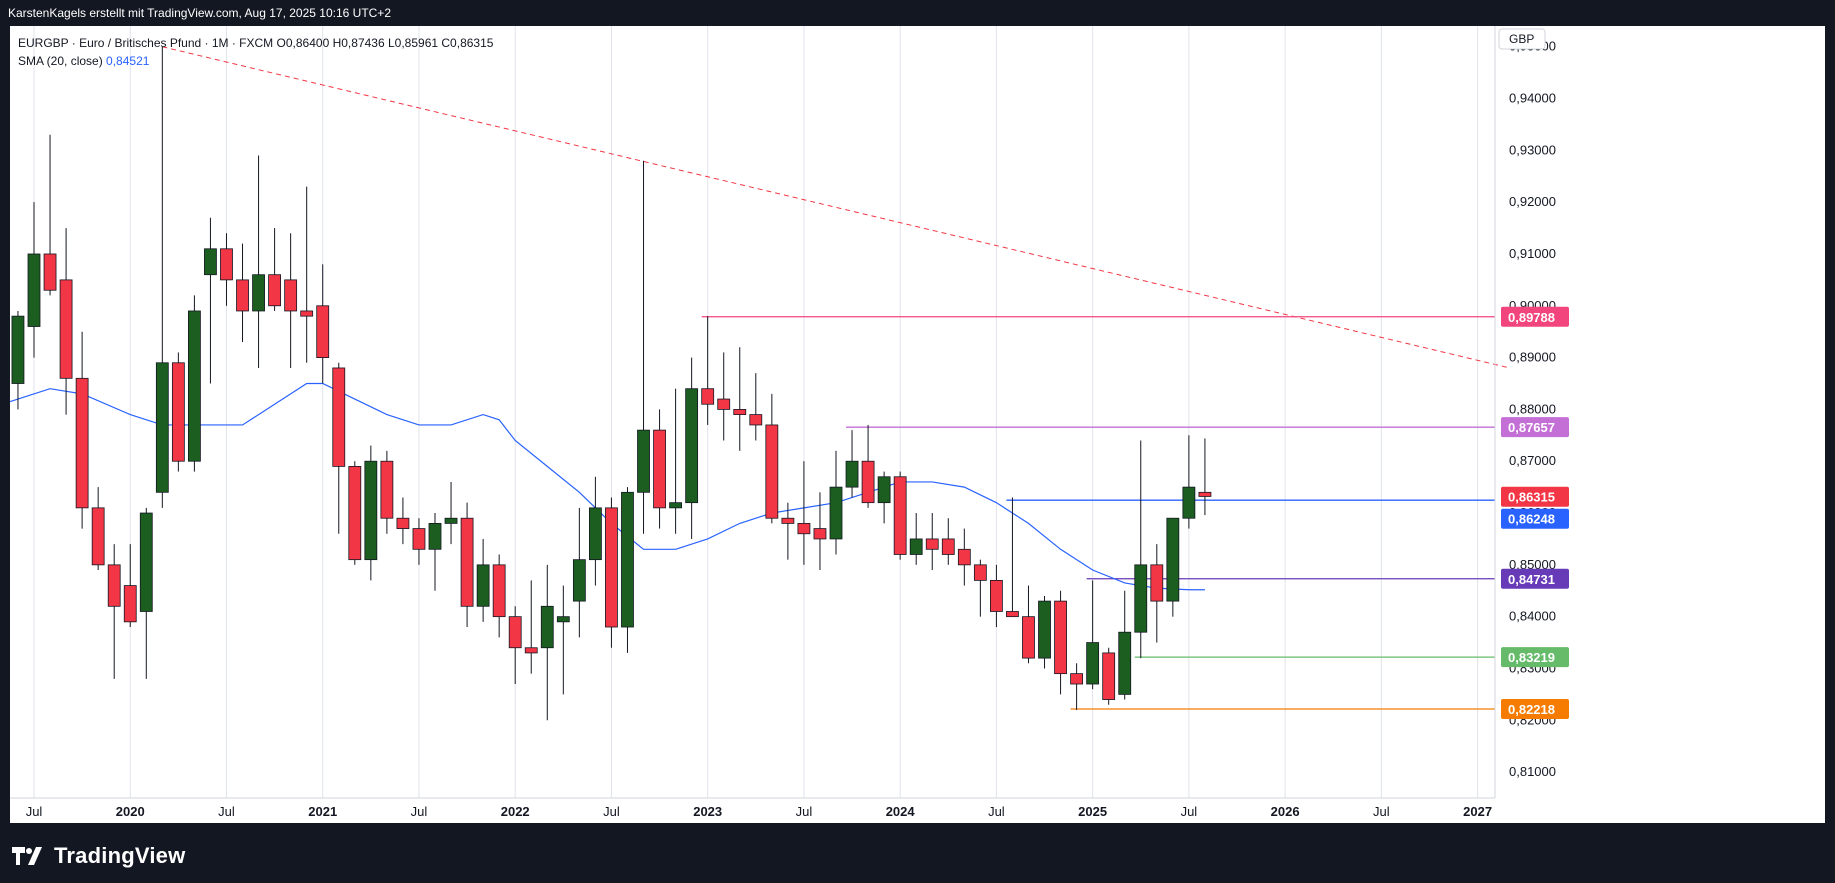 The image size is (1835, 883). What do you see at coordinates (358, 43) in the screenshot?
I see `ohlc-high: H0,87436` at bounding box center [358, 43].